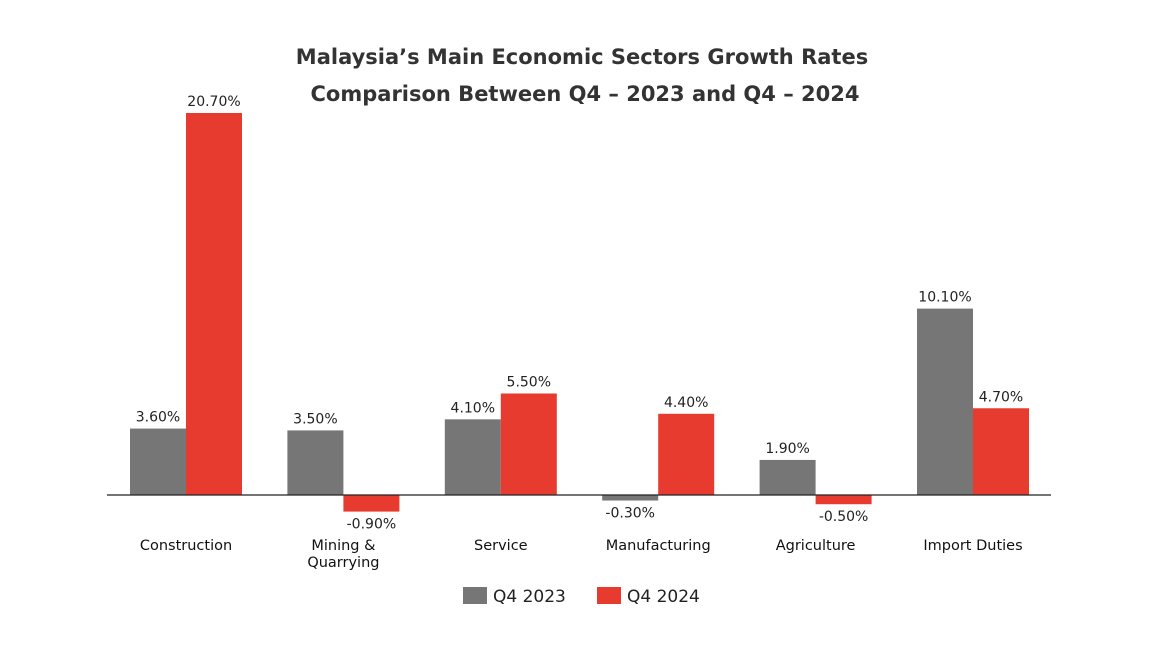 The height and width of the screenshot is (661, 1170). Describe the element at coordinates (844, 517) in the screenshot. I see `data-label: -0.50%` at that location.